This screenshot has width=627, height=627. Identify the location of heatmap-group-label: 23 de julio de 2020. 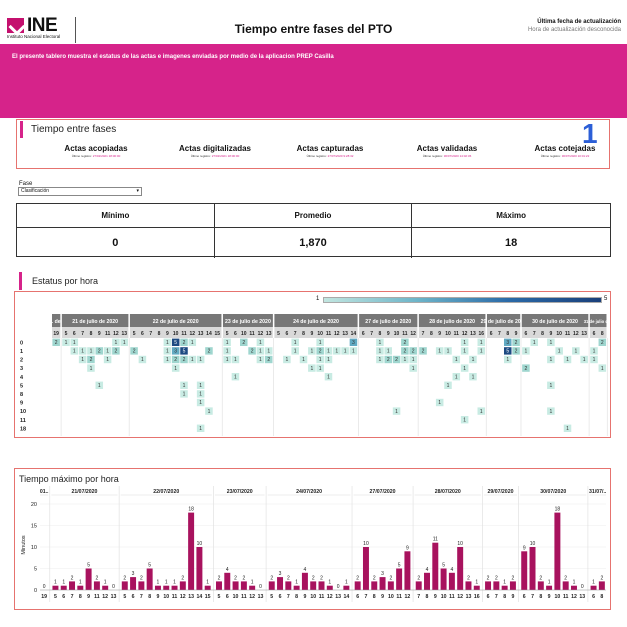
(248, 322).